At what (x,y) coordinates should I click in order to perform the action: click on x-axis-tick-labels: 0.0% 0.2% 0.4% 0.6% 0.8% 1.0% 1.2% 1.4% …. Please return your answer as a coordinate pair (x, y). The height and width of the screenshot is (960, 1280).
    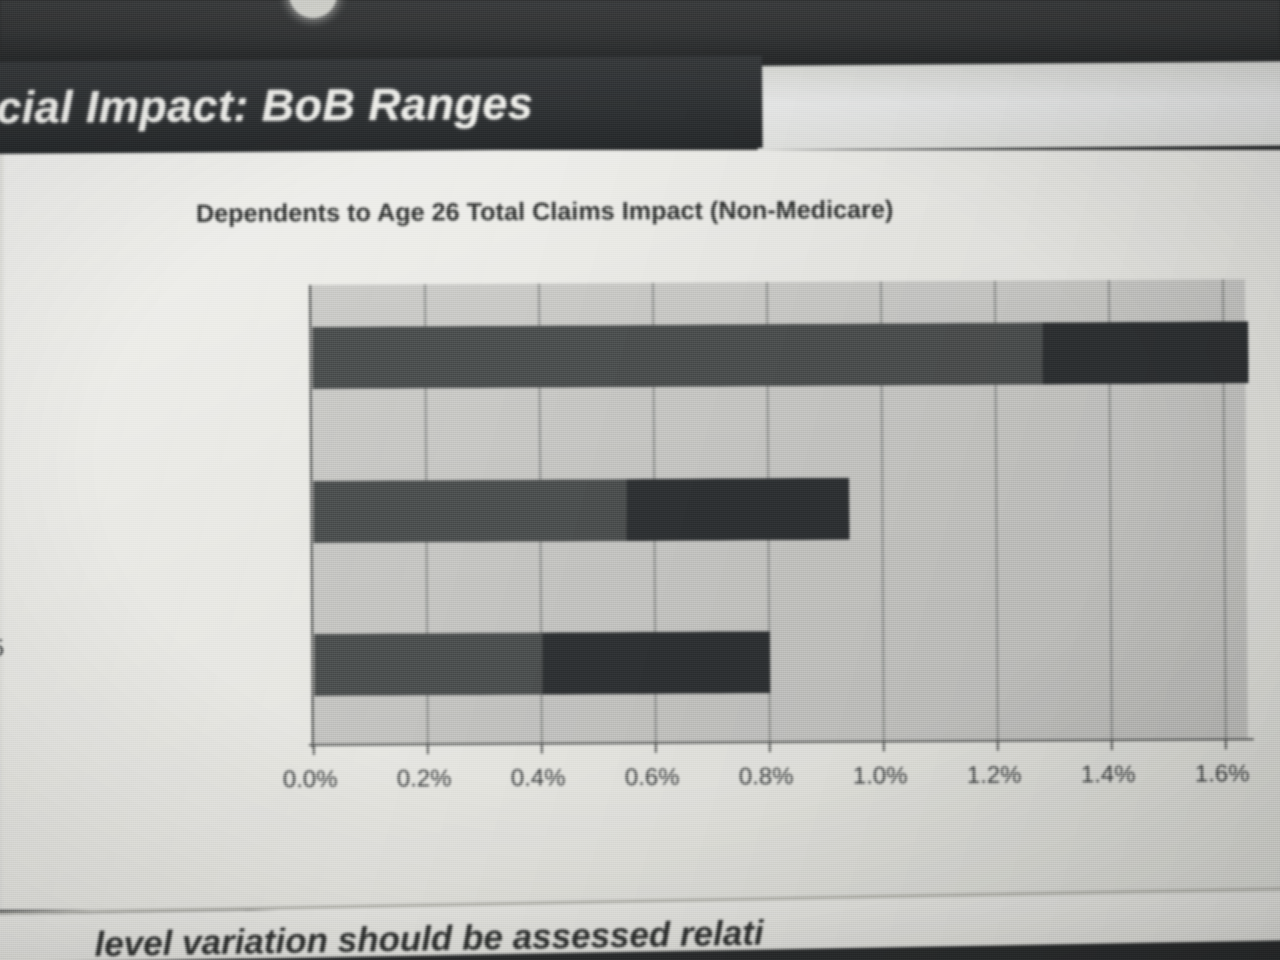
    Looking at the image, I should click on (781, 772).